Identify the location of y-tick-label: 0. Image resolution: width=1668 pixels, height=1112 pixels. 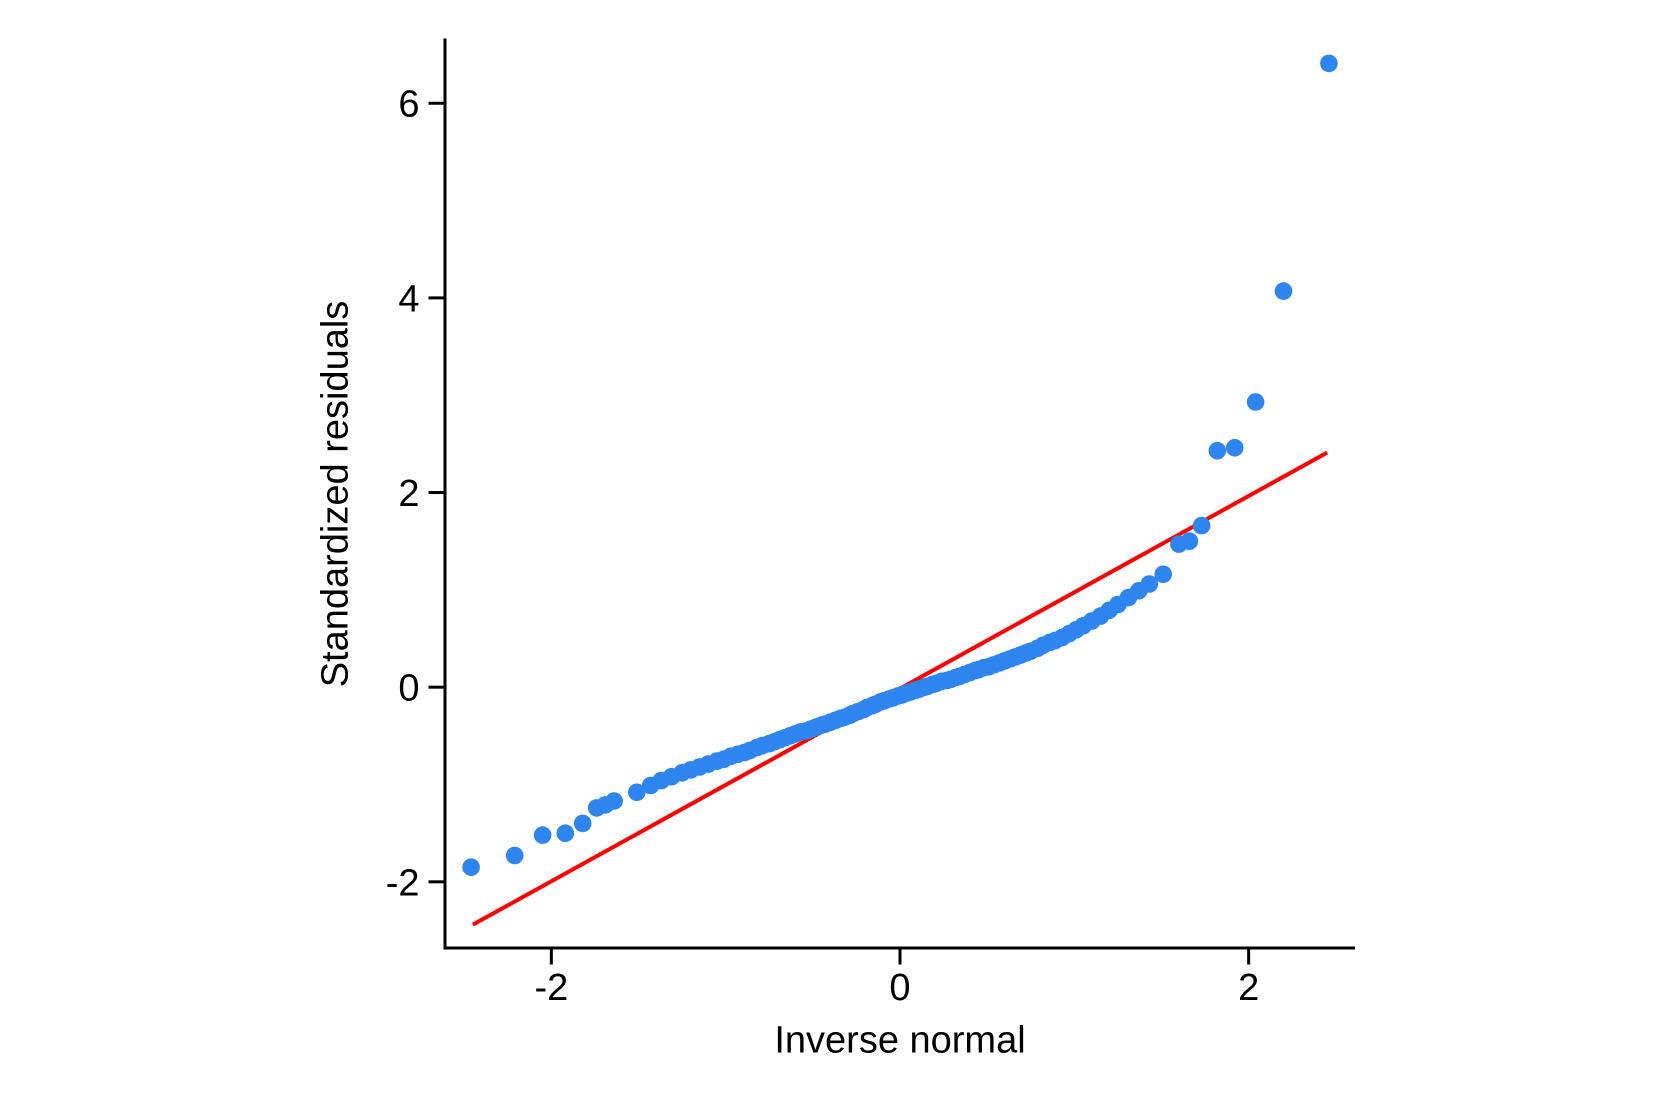
(408, 689).